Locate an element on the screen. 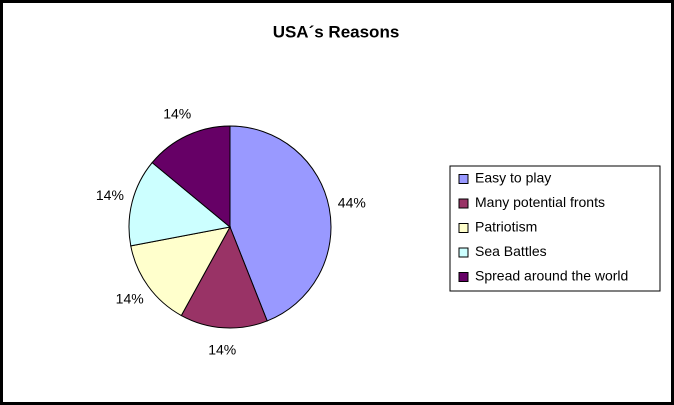  legend-label: Many potential fronts is located at coordinates (540, 202).